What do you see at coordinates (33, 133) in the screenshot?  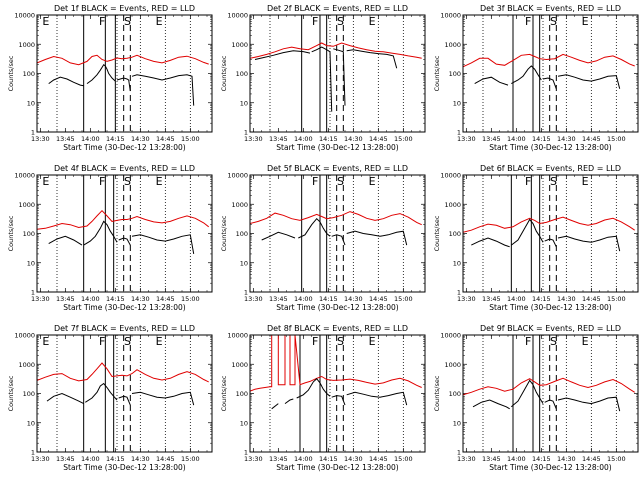 I see `y-tick-label: 1` at bounding box center [33, 133].